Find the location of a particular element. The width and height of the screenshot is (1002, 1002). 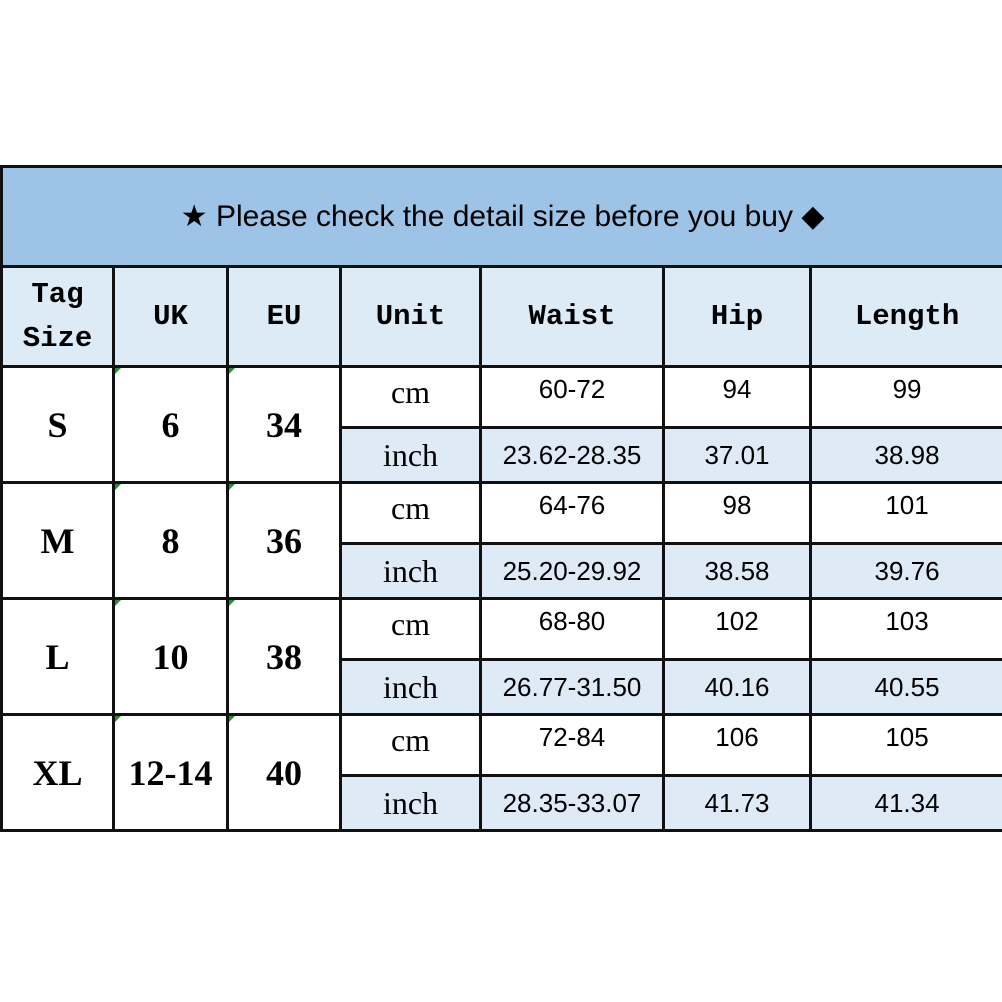

uk-size-cell: 12-14 is located at coordinates (170, 772).